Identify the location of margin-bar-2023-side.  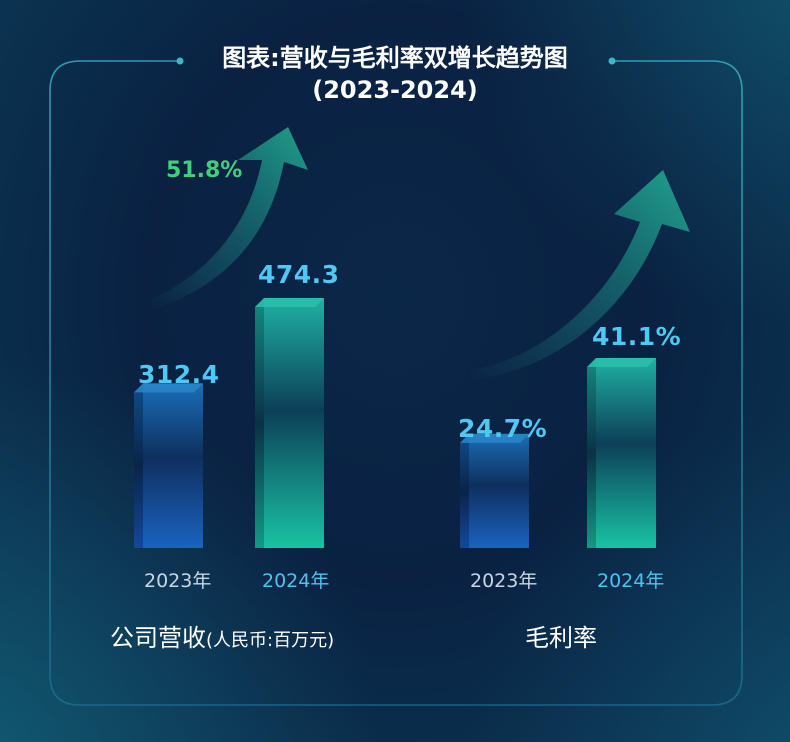
(464, 490).